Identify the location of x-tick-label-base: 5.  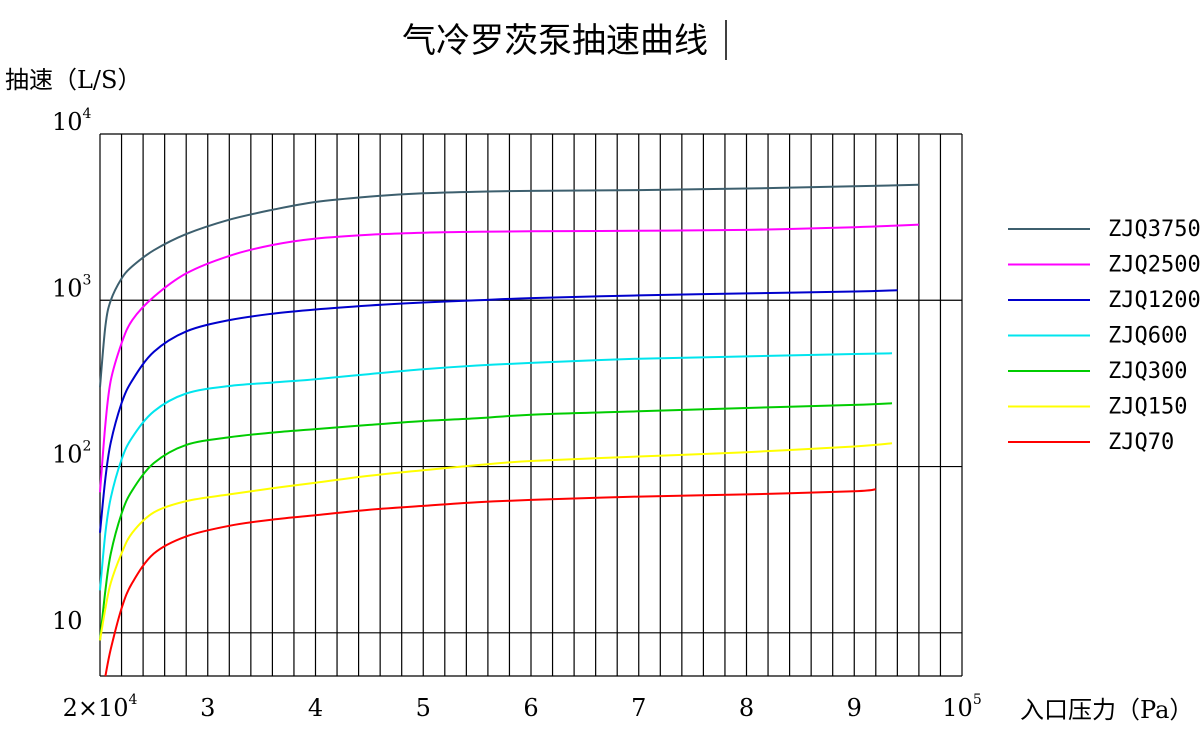
(423, 708).